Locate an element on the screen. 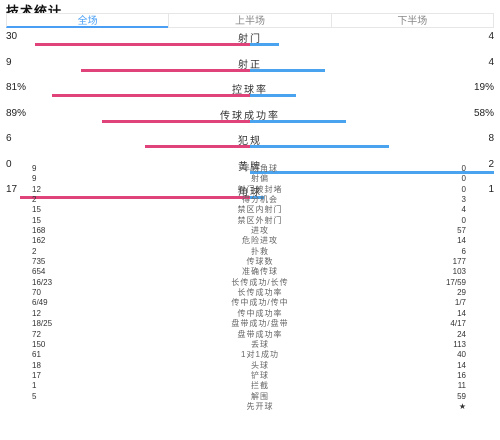  away-value: 59 is located at coordinates (461, 396).